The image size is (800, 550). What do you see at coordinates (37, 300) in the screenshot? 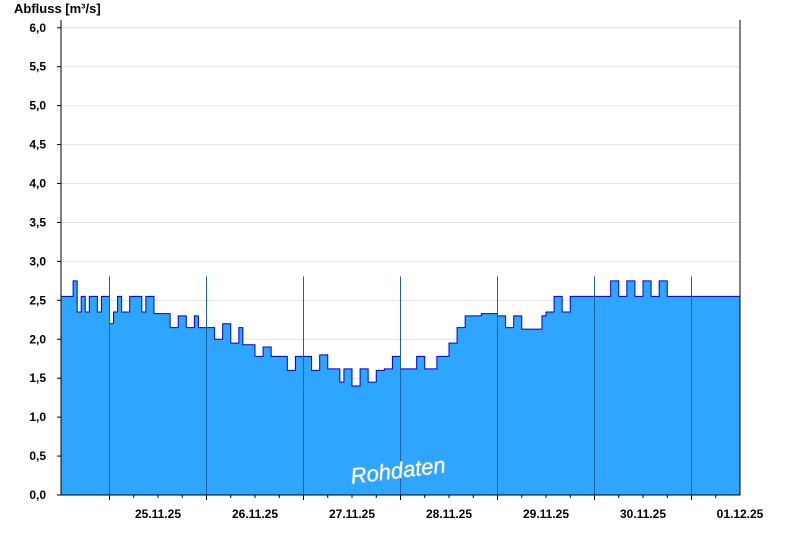
I see `y-tick-label: 2,5` at bounding box center [37, 300].